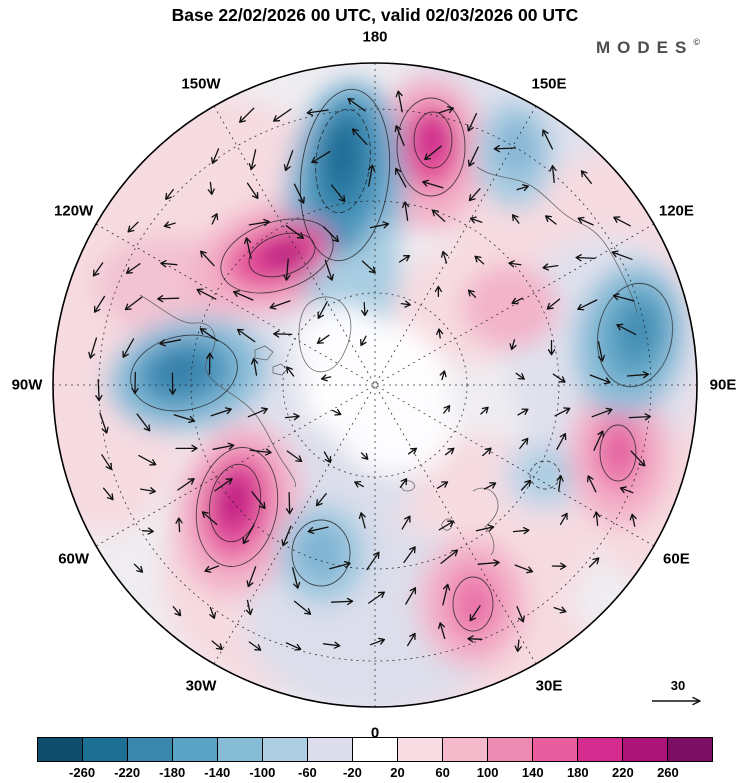  I want to click on colorbar-tick-label: 60, so click(442, 772).